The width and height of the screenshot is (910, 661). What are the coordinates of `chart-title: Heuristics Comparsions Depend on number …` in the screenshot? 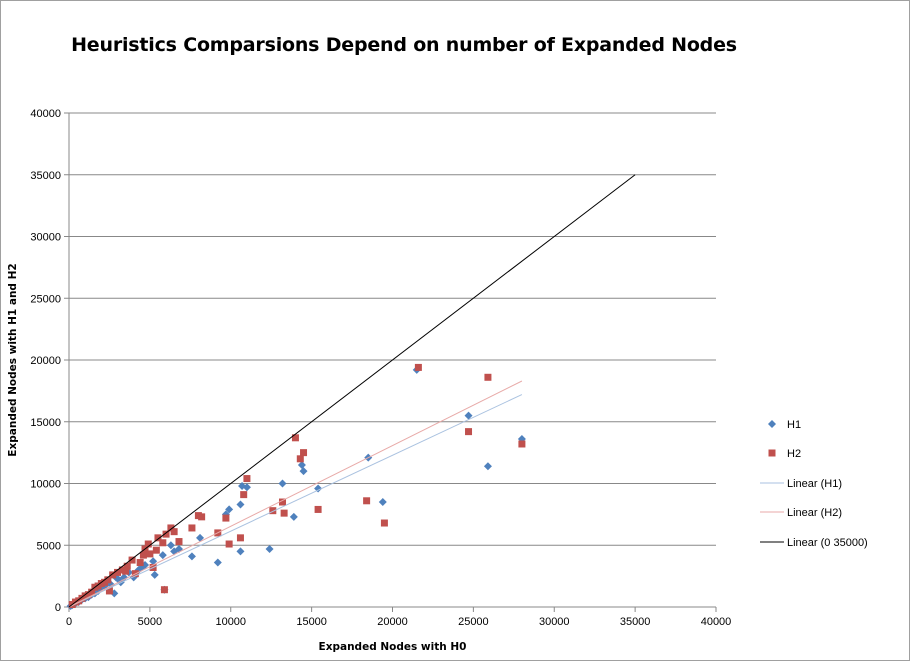 It's located at (404, 45).